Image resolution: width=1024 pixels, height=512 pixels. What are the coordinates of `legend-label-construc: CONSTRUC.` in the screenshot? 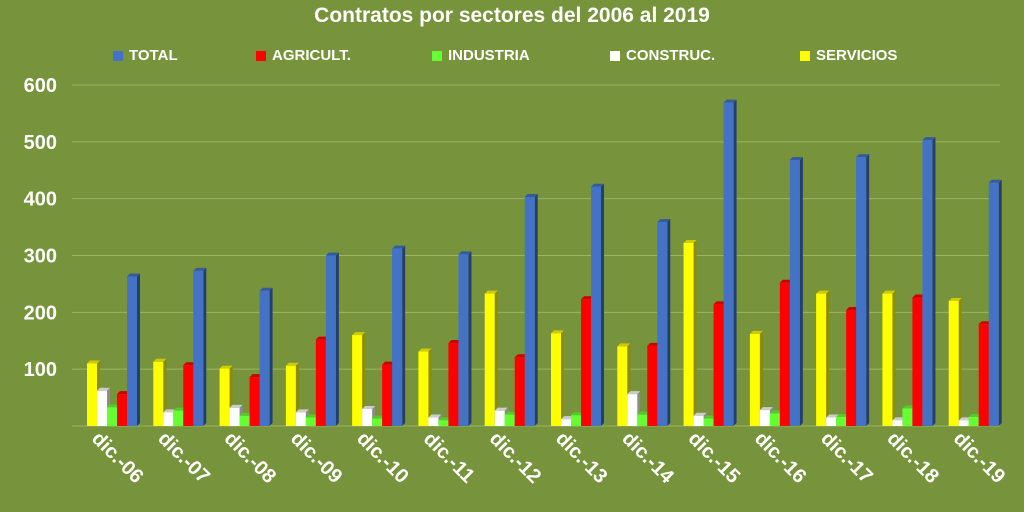 It's located at (671, 55).